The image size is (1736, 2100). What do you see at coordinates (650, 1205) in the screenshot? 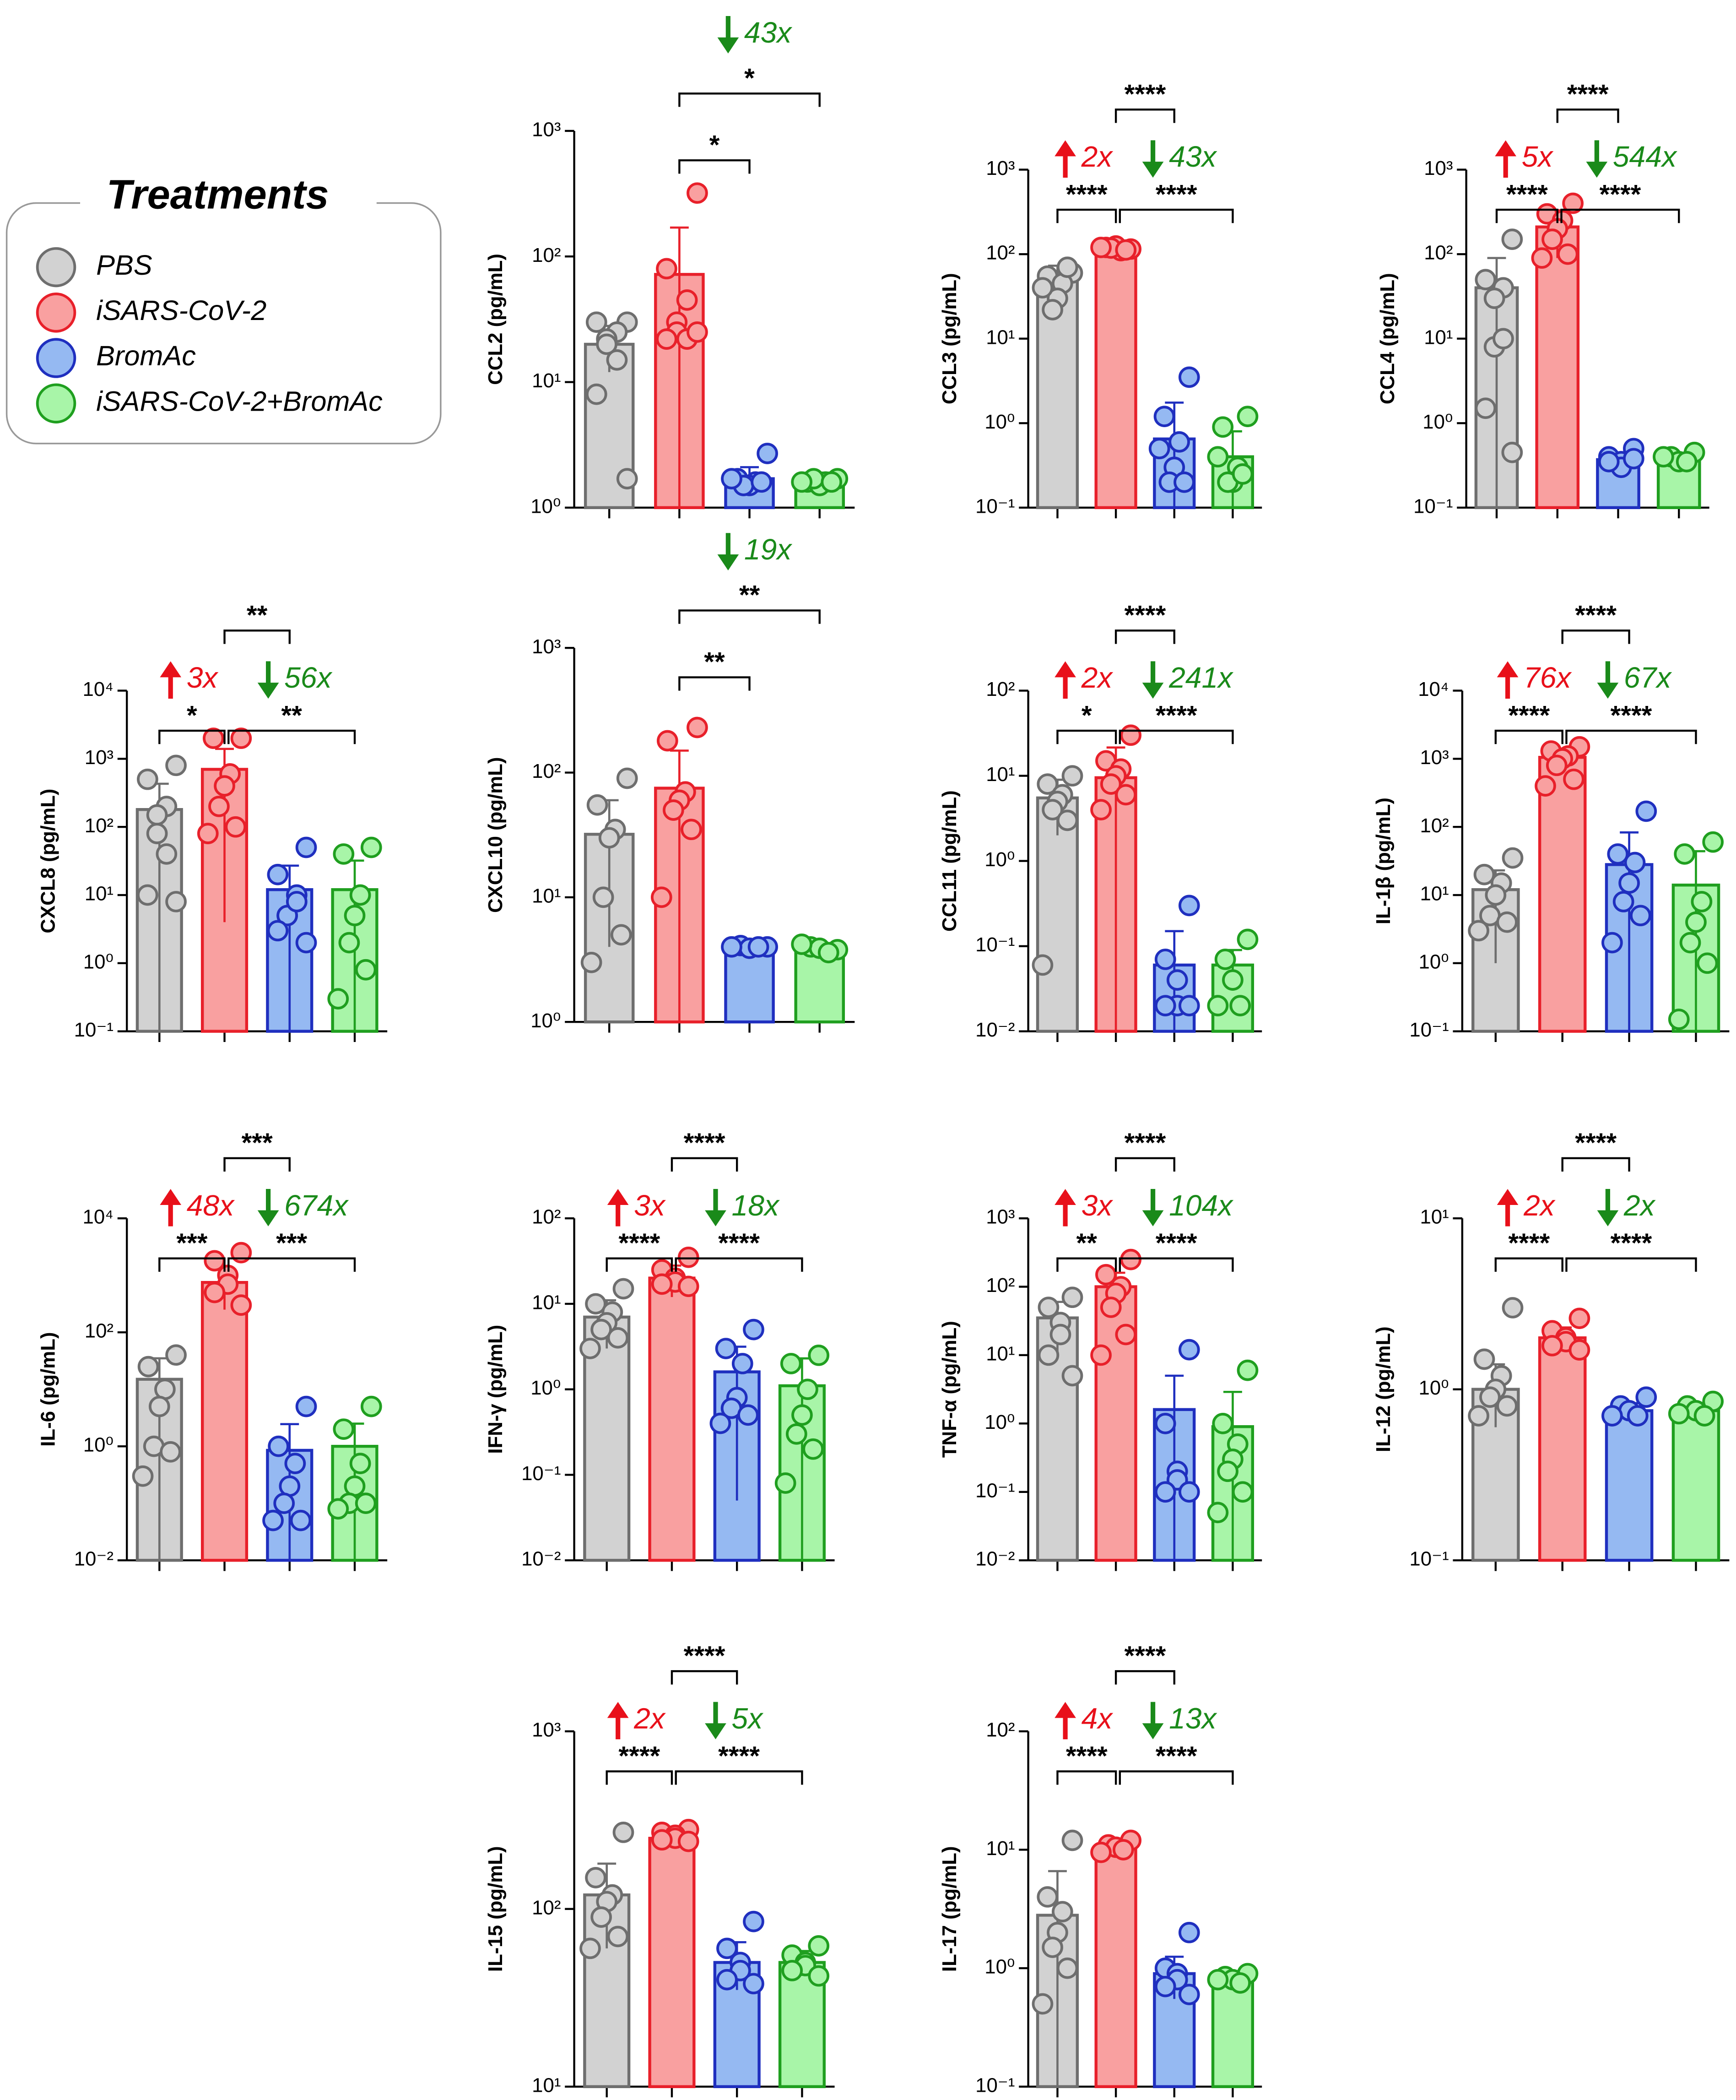
I see `fold-up-label: 3x` at bounding box center [650, 1205].